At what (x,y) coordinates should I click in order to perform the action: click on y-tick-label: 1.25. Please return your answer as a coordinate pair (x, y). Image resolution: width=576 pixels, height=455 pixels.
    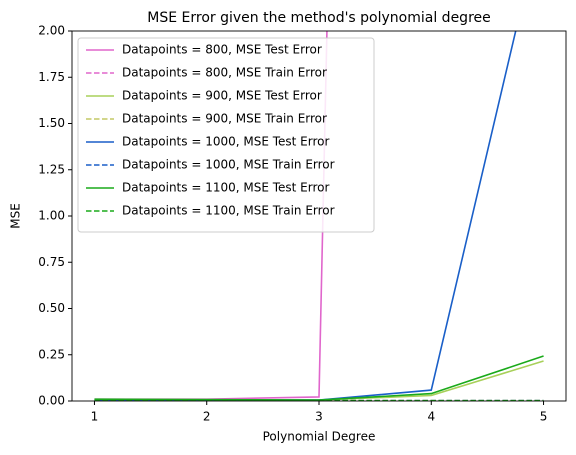
    Looking at the image, I should click on (51, 169).